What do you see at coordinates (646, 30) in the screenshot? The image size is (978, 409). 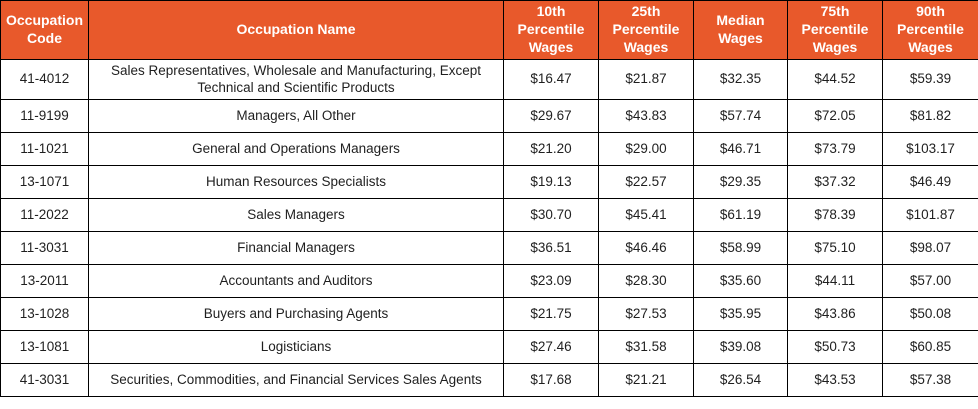 I see `column-header-wage-25th-percentile: 25th Percentile Wages` at bounding box center [646, 30].